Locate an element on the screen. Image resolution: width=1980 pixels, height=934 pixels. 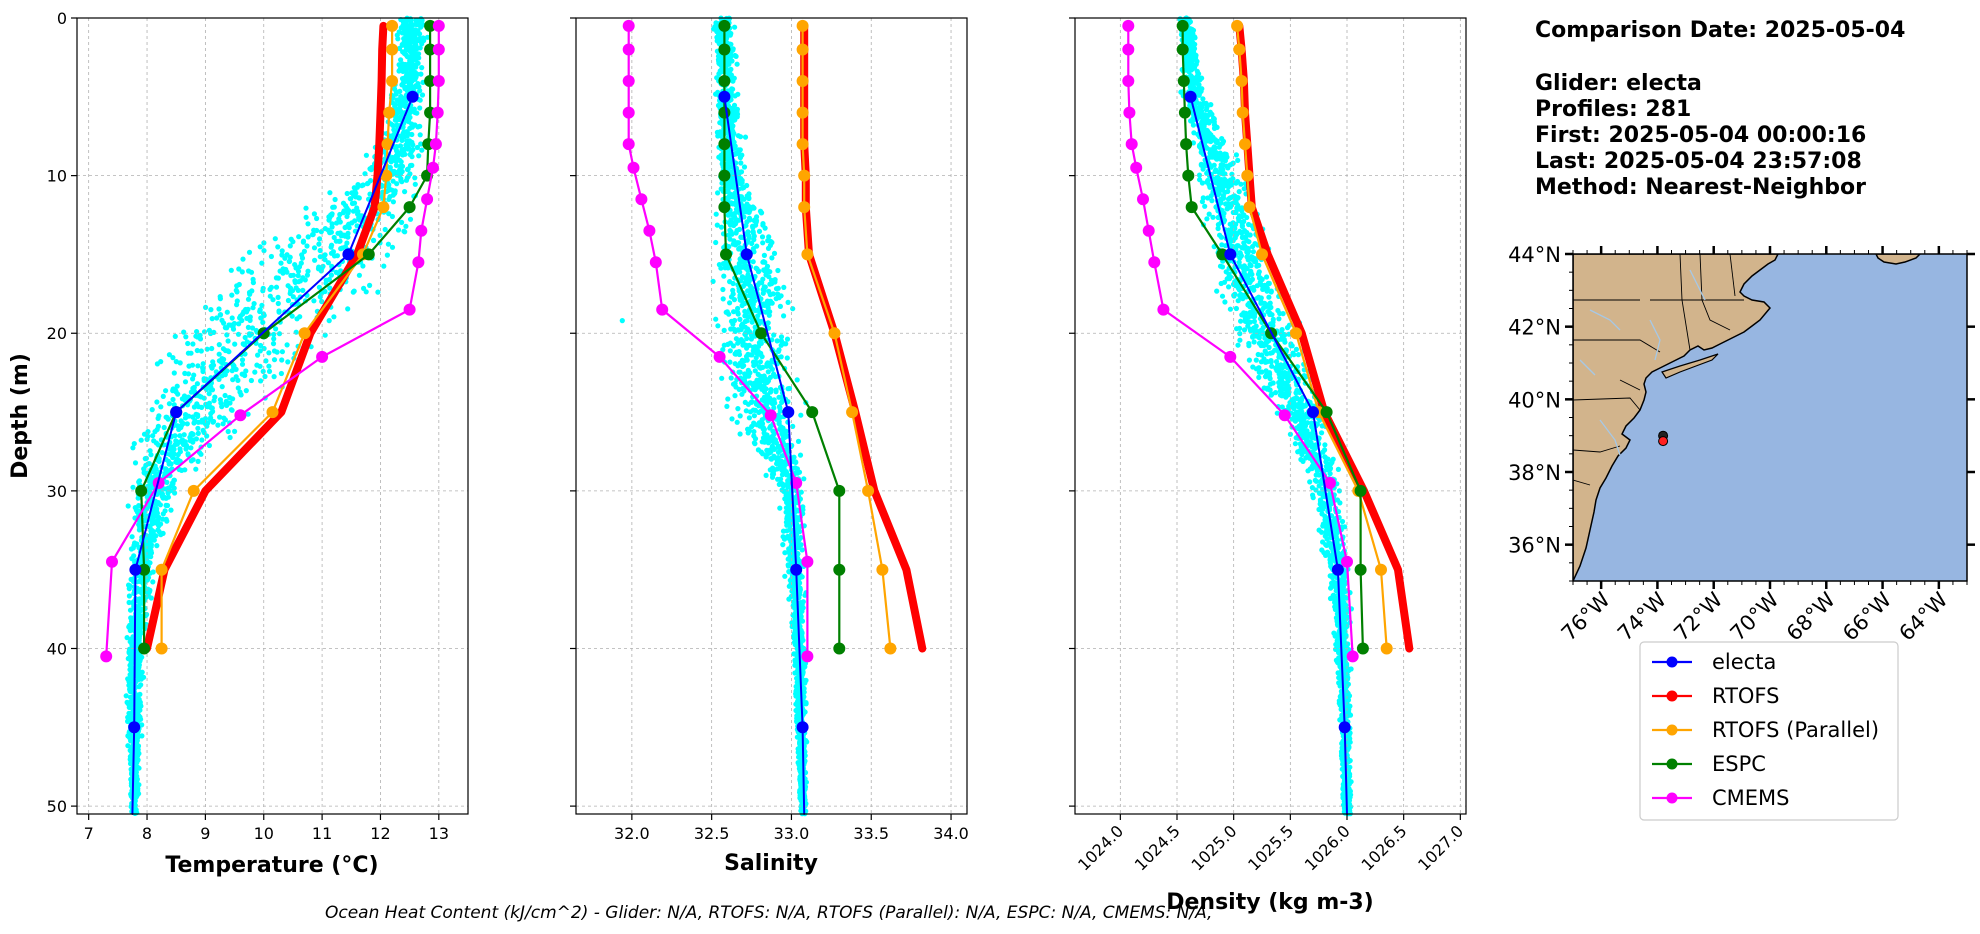
y-tick-label: 50 is located at coordinates (57, 806).